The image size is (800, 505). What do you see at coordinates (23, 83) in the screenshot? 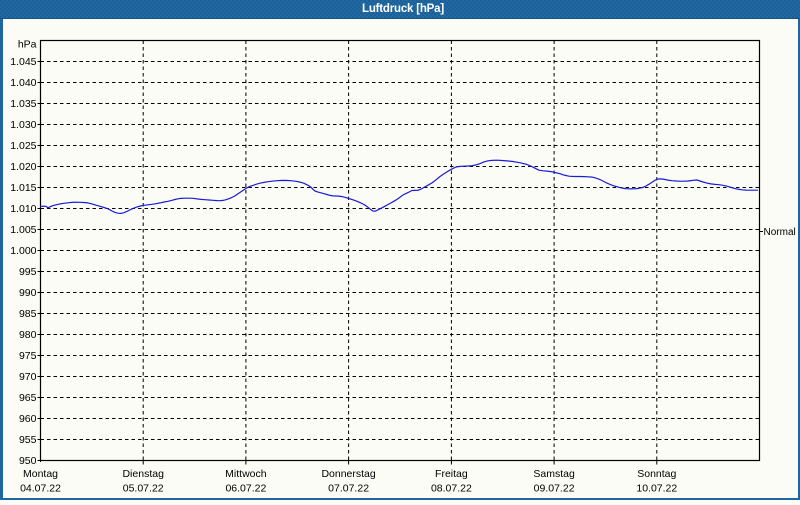
I see `svg-text: 1.040` at bounding box center [23, 83].